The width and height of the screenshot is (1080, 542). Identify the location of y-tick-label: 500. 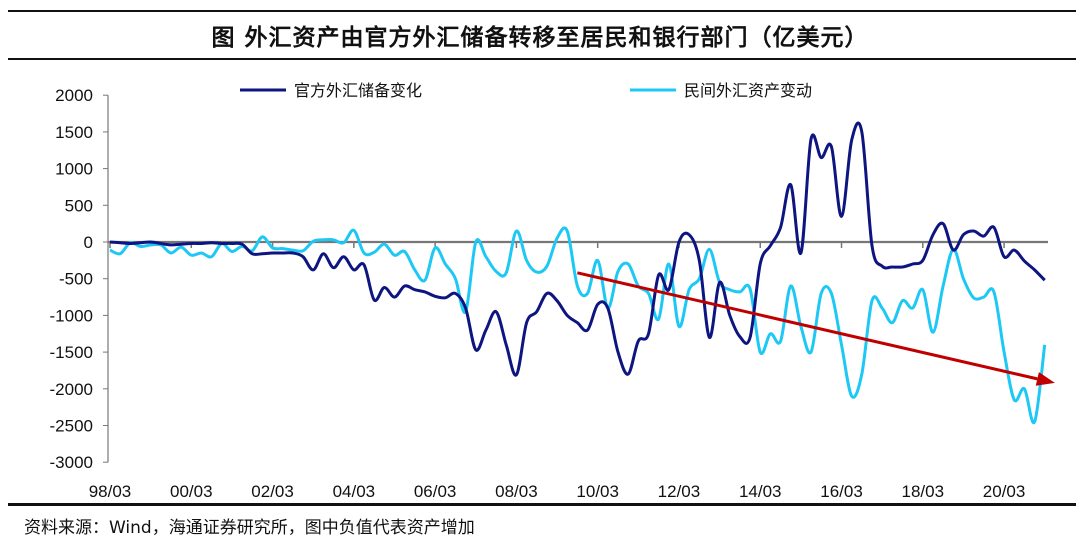
(79, 205).